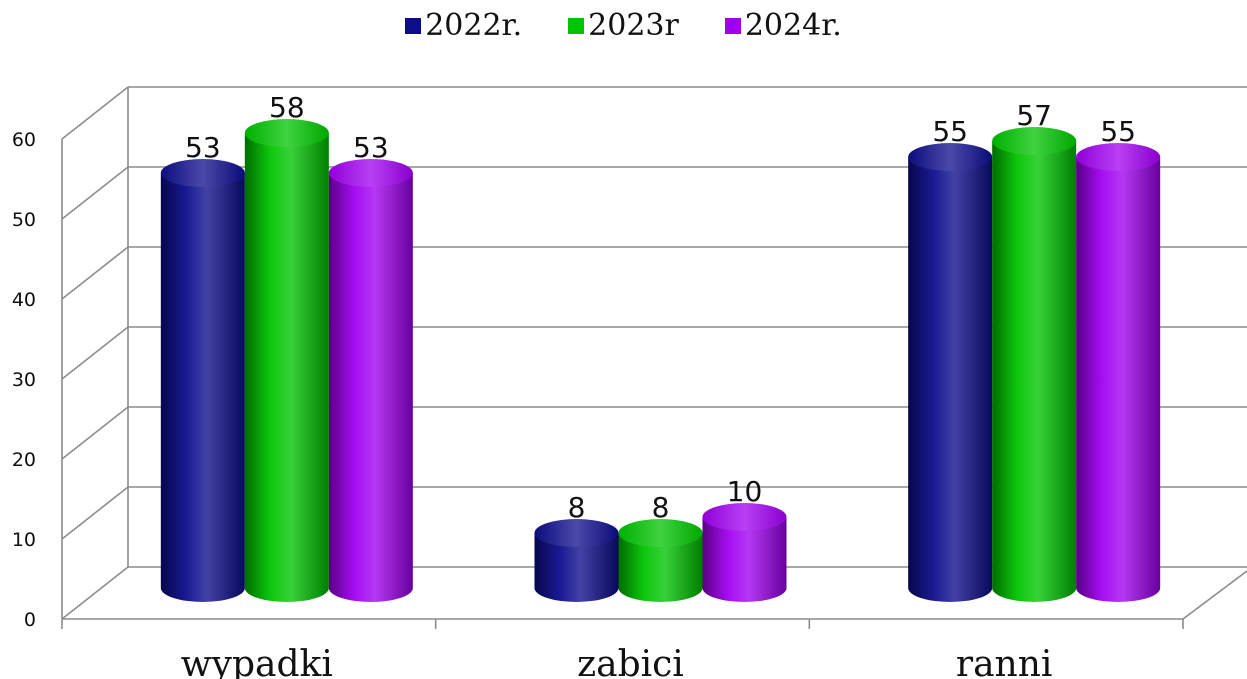 The height and width of the screenshot is (679, 1247). What do you see at coordinates (24, 300) in the screenshot?
I see `y-tick-label: 40` at bounding box center [24, 300].